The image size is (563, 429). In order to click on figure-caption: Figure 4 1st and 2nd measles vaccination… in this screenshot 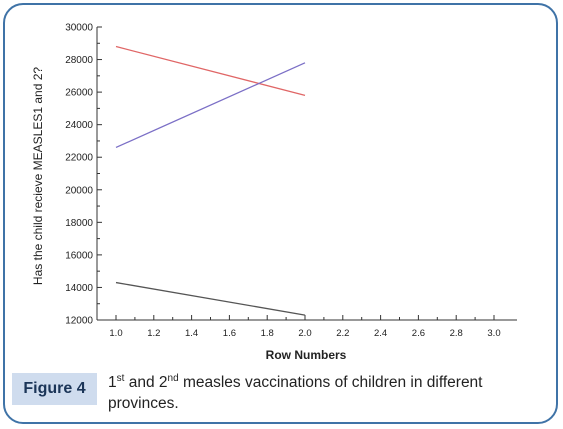, I will do `click(282, 395)`.